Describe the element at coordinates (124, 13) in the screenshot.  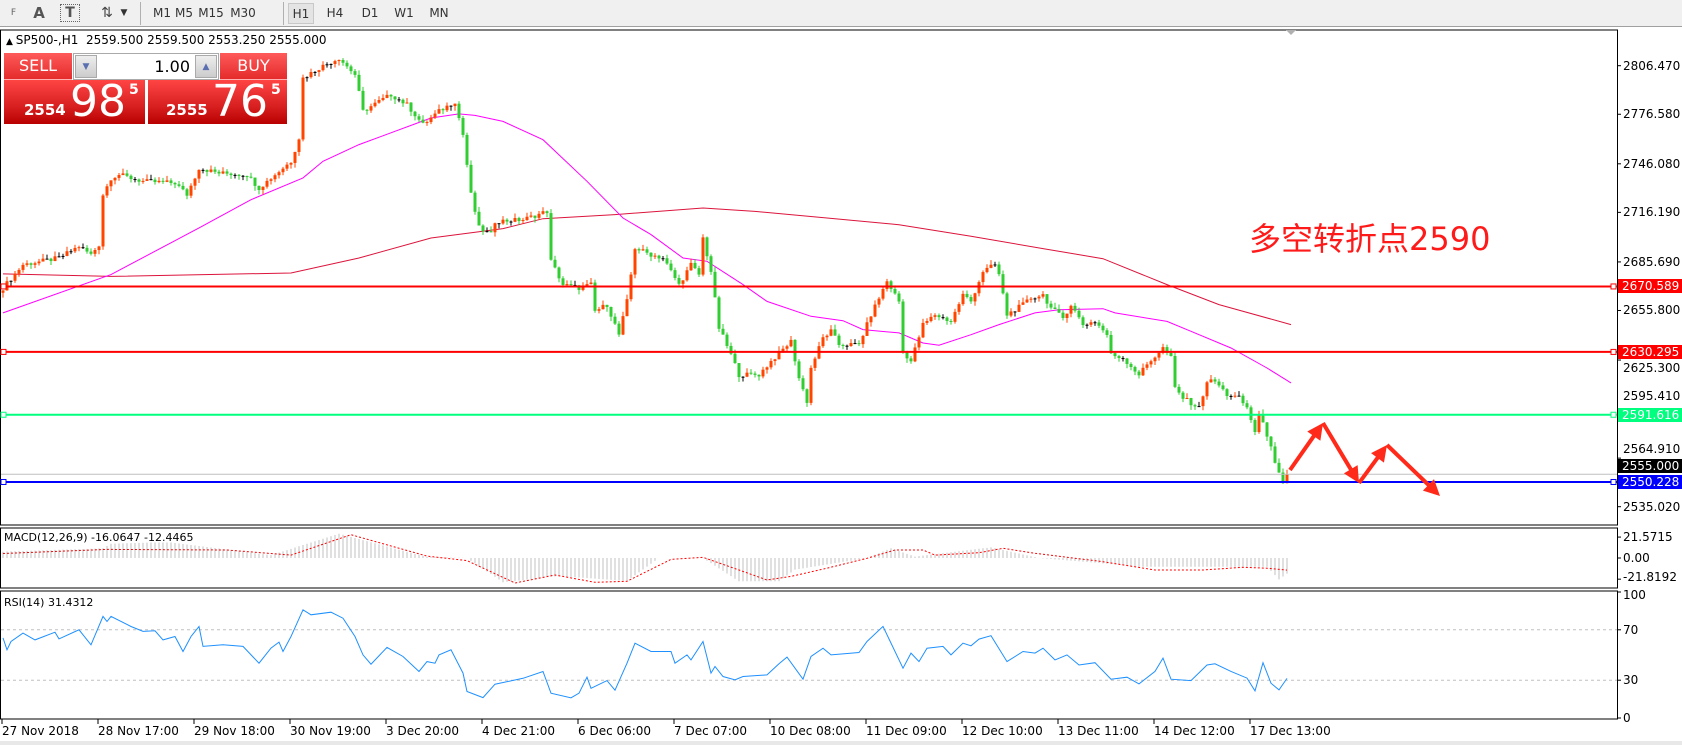
I see `chevron-down-icon: ▼` at that location.